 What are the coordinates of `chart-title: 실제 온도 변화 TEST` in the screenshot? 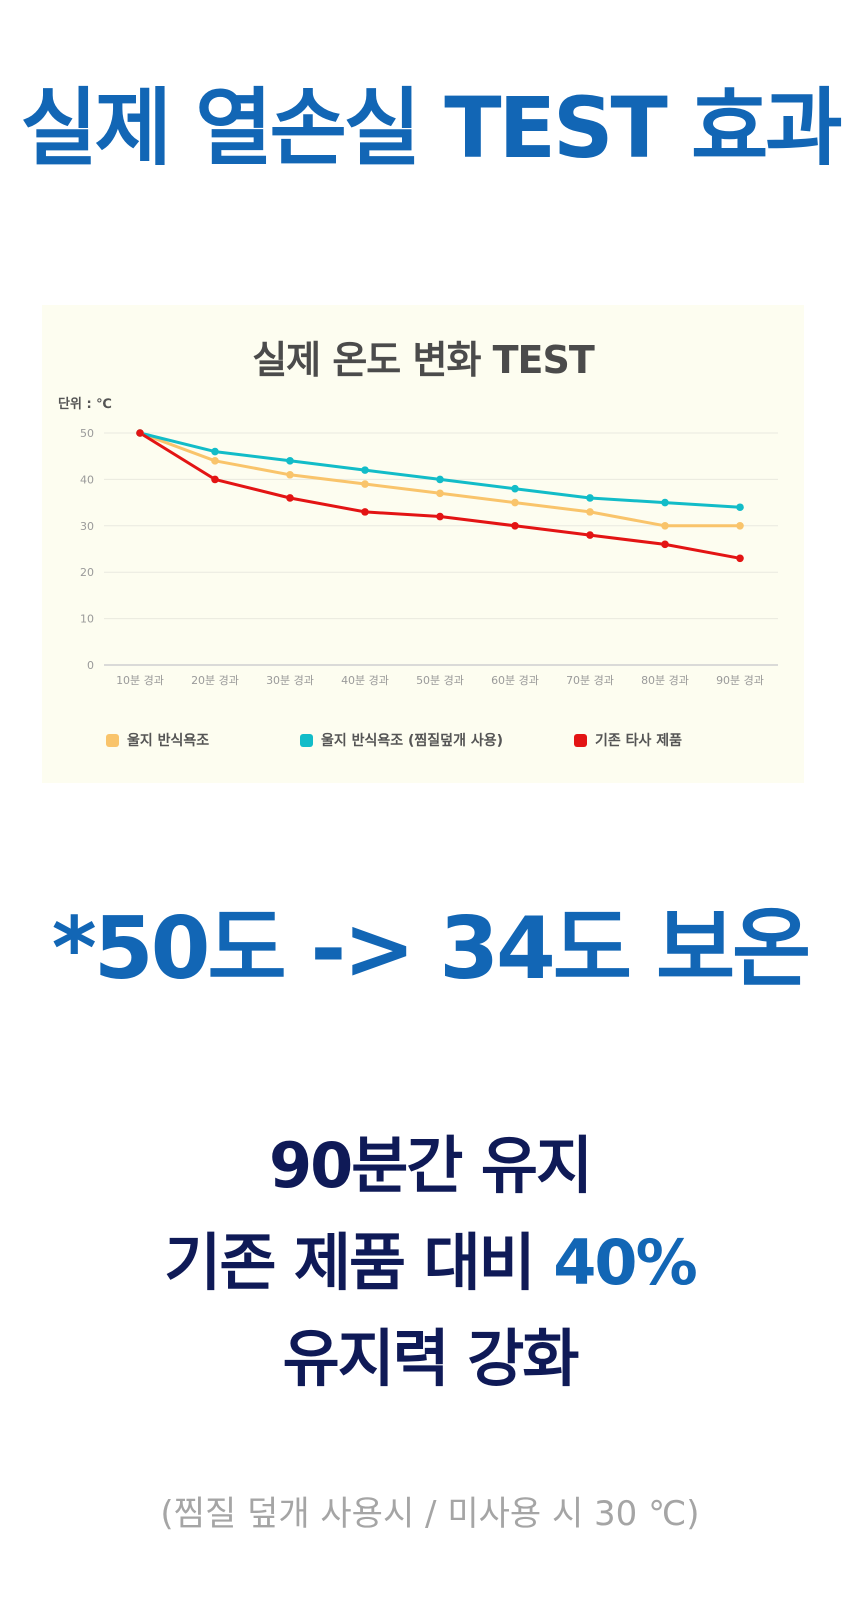 It's located at (423, 360).